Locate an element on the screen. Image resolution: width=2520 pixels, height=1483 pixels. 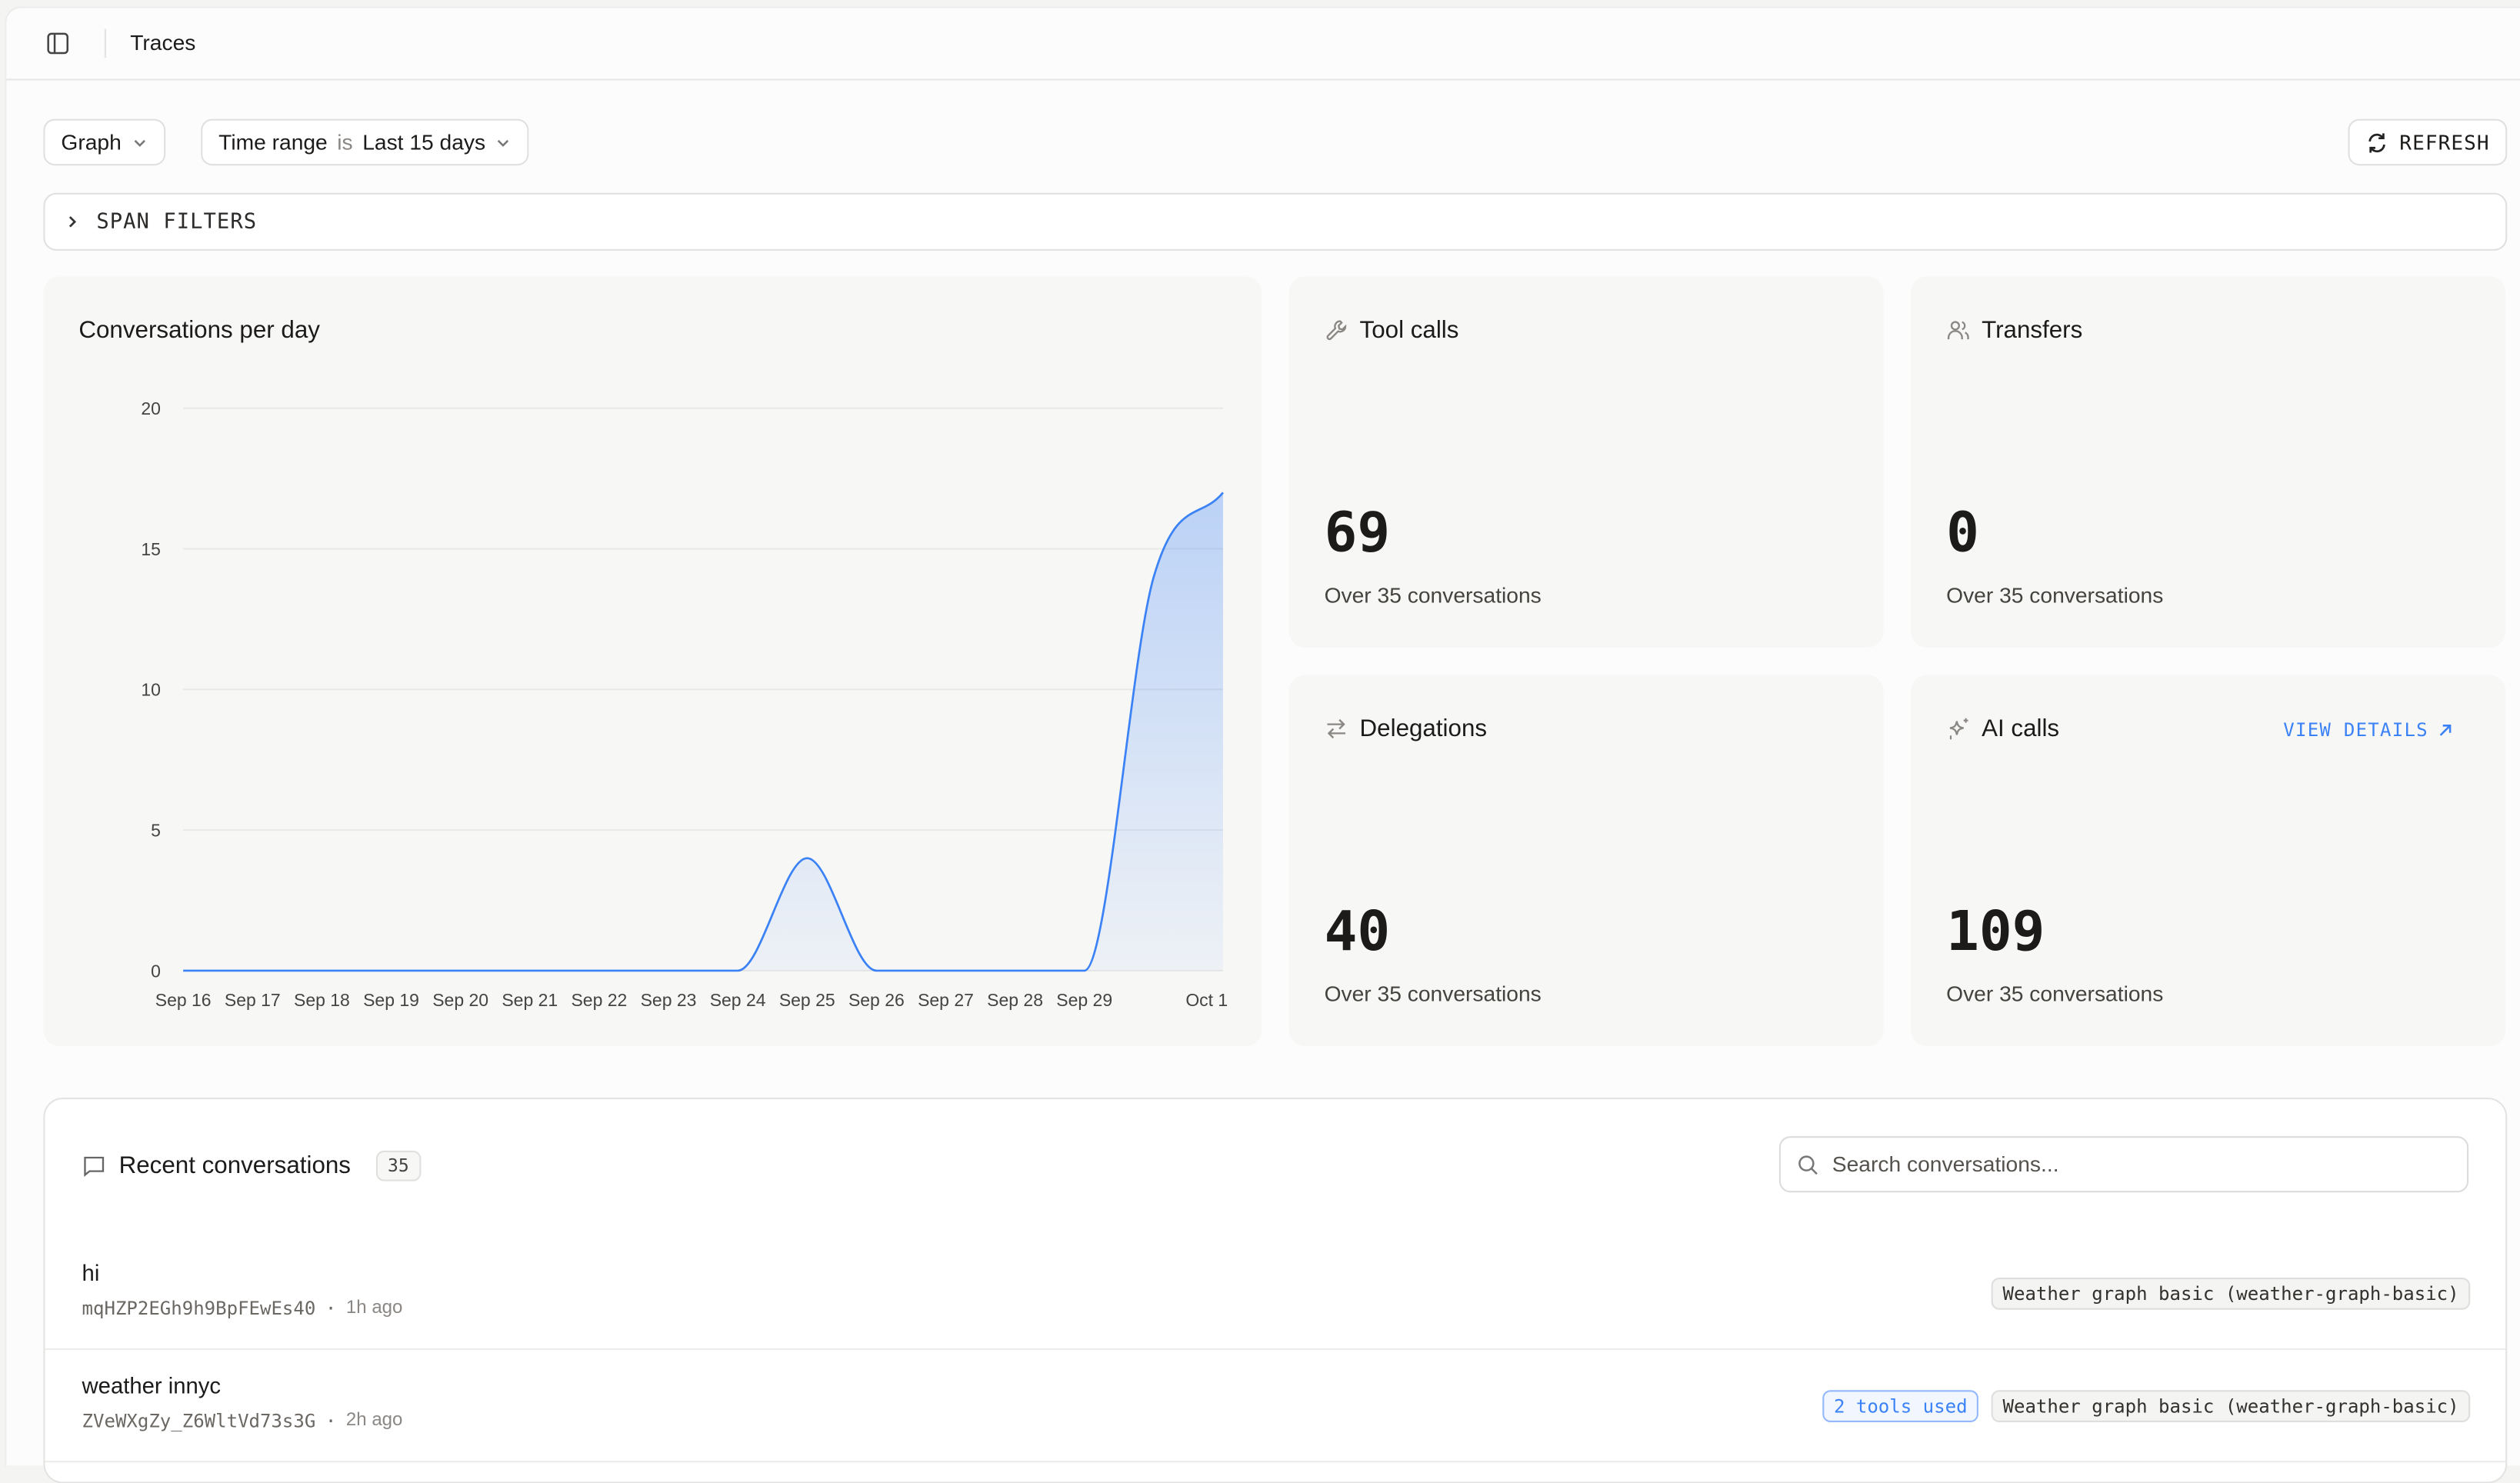
conversation-count-badge: 35 is located at coordinates (399, 1165).